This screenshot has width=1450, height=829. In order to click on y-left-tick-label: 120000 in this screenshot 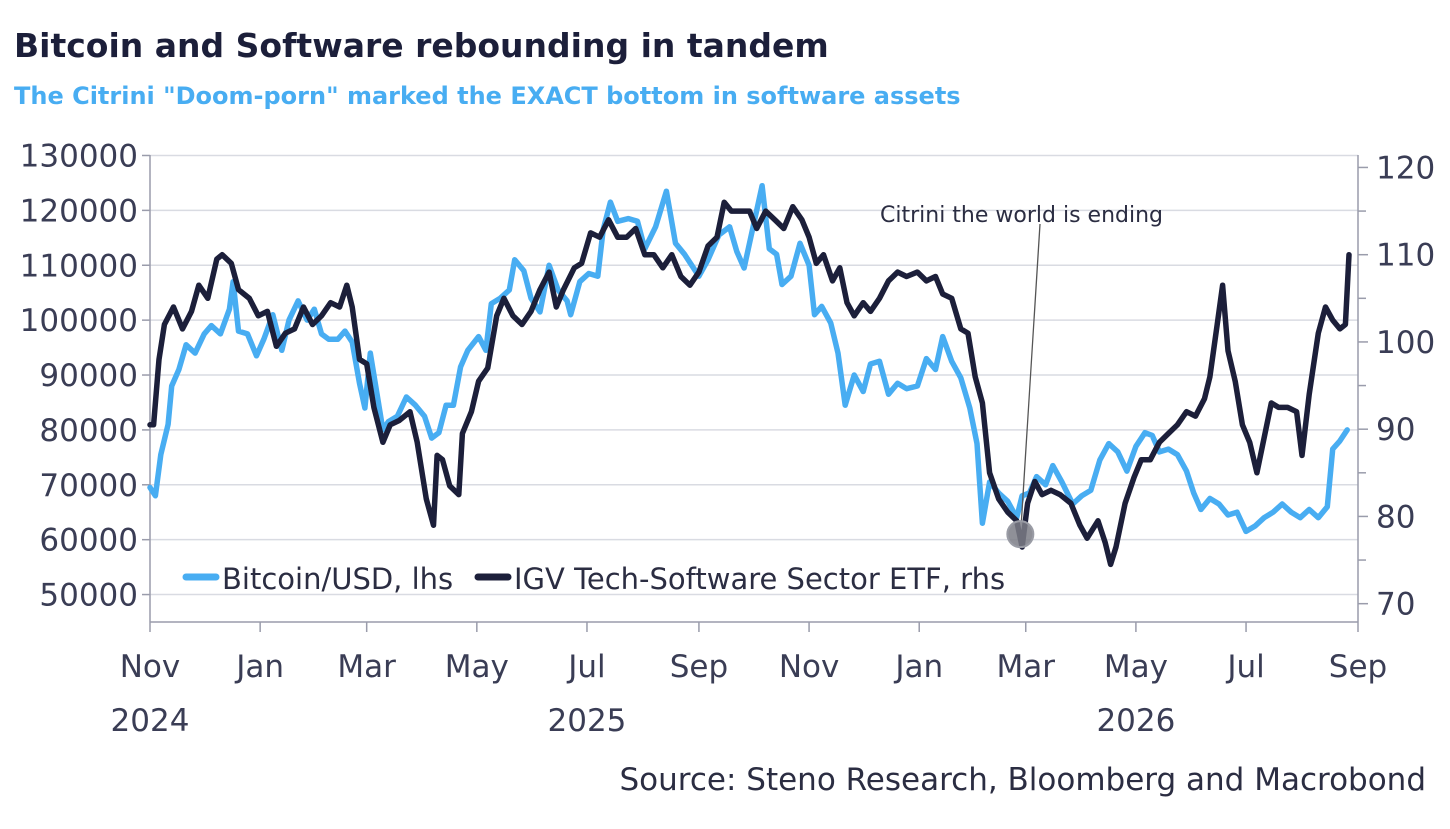, I will do `click(79, 211)`.